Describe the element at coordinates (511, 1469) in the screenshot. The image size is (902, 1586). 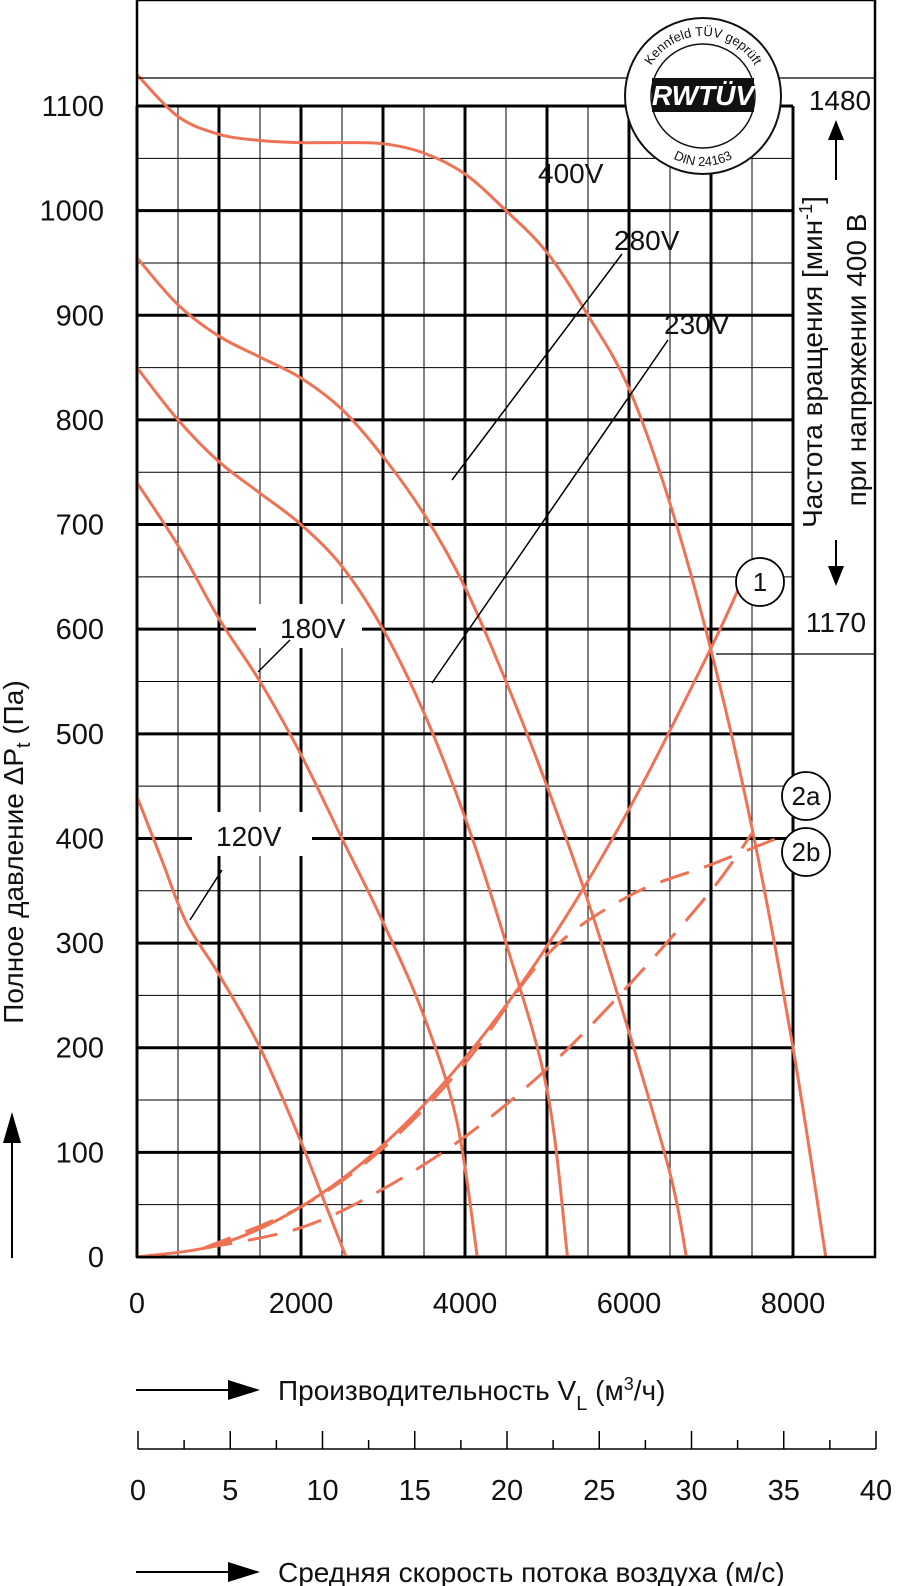
I see `velocity-ticks: 0 5 10 15 20 25 30 35 40` at that location.